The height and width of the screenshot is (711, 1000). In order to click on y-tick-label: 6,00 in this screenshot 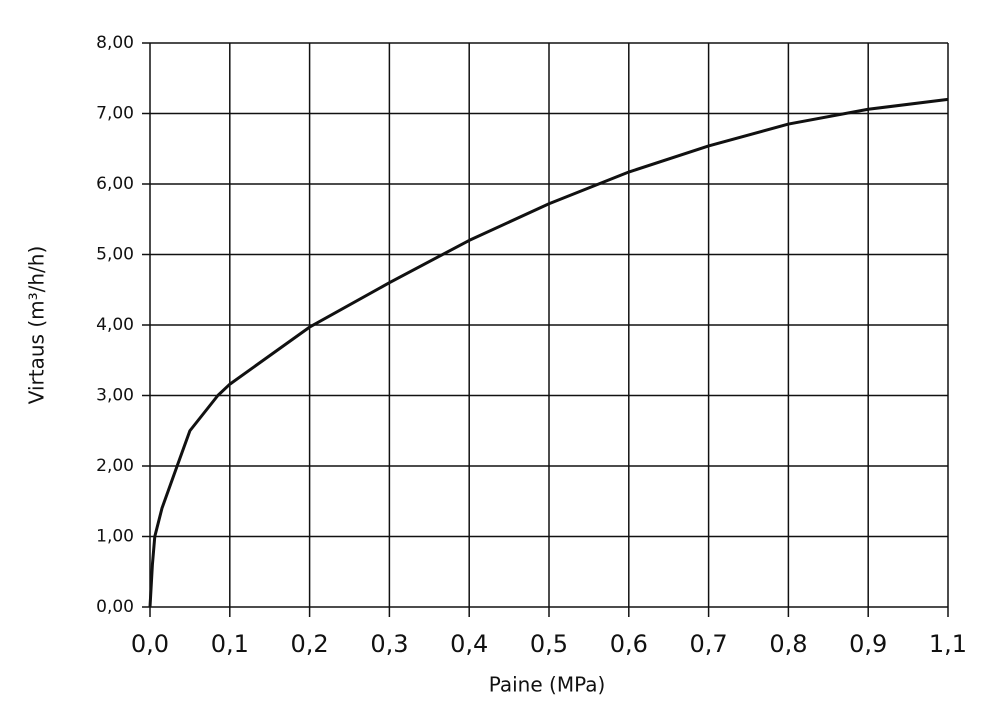, I will do `click(115, 184)`.